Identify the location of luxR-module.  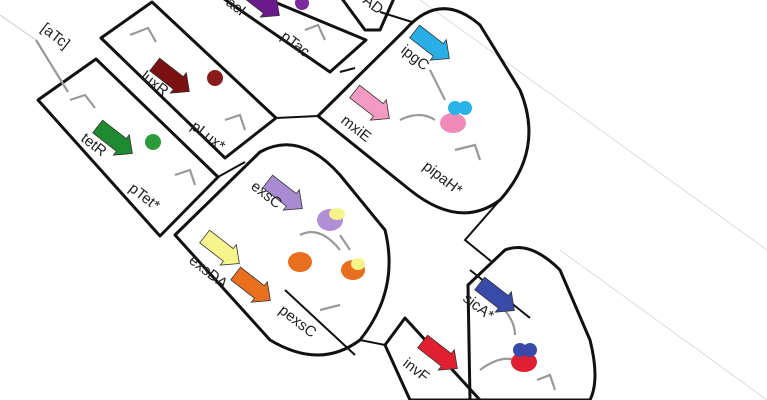
(188, 80).